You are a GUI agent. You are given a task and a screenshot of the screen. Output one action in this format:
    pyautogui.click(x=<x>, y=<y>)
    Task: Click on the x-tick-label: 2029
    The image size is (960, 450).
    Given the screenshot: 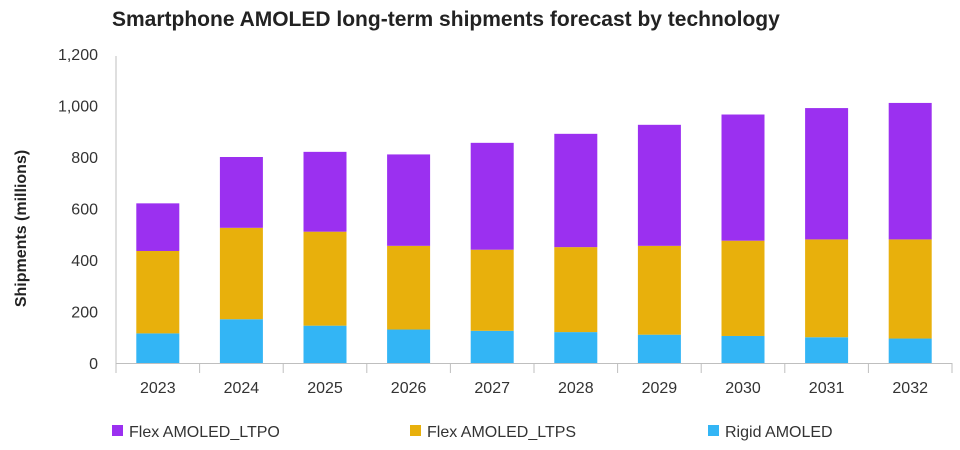 What is the action you would take?
    pyautogui.click(x=660, y=388)
    